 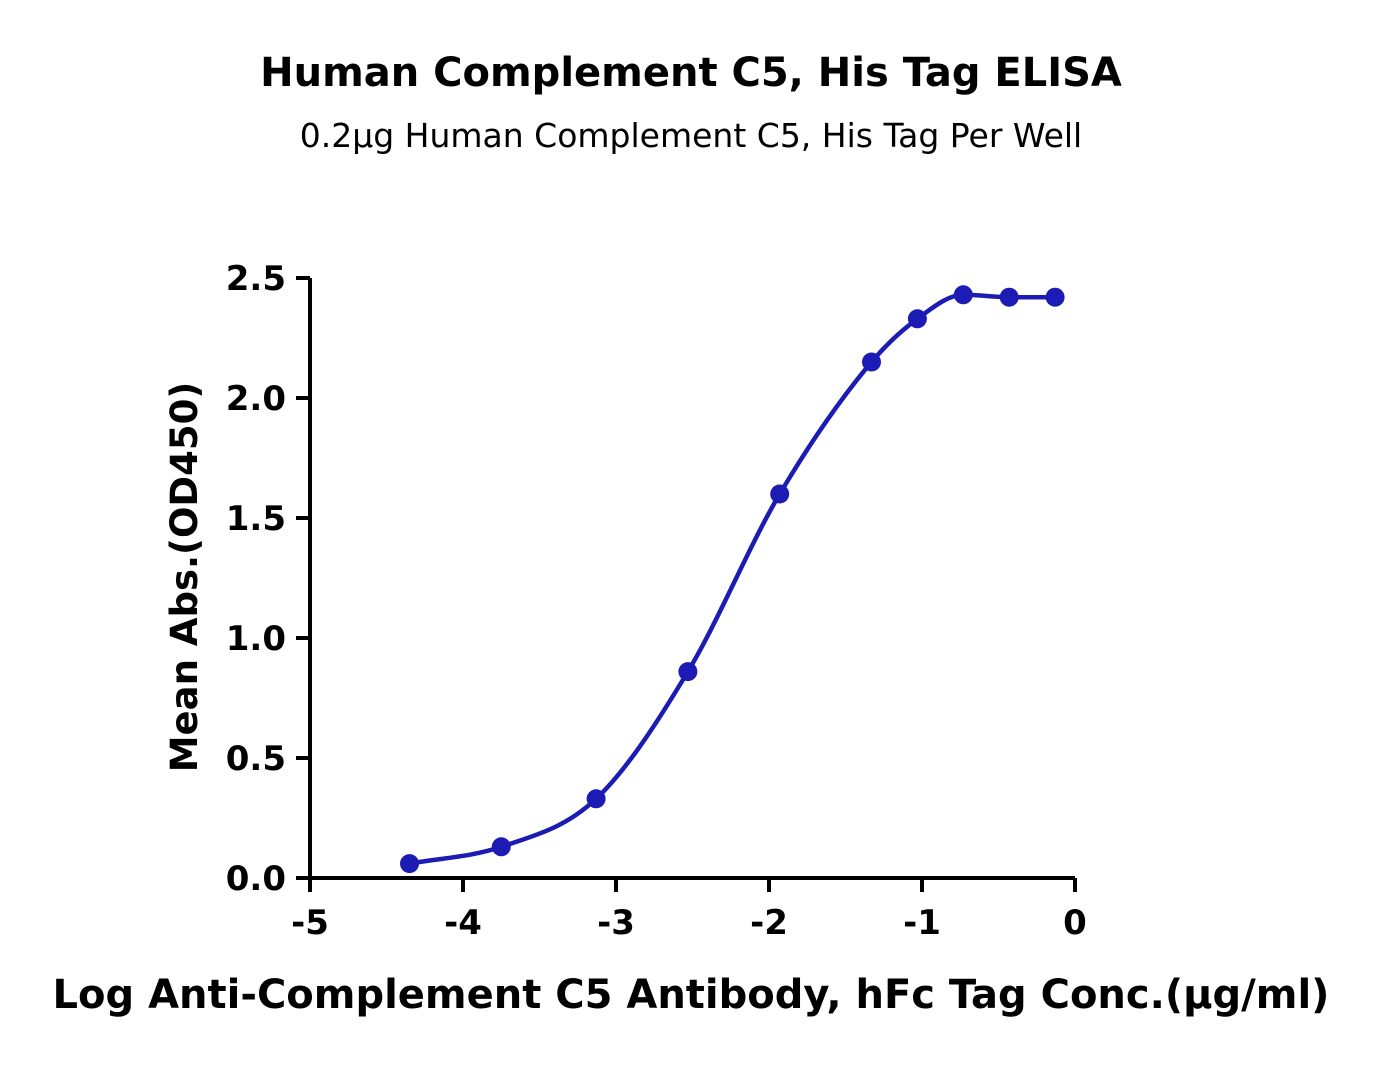 I want to click on y-tick-label: 1.5, so click(x=256, y=519).